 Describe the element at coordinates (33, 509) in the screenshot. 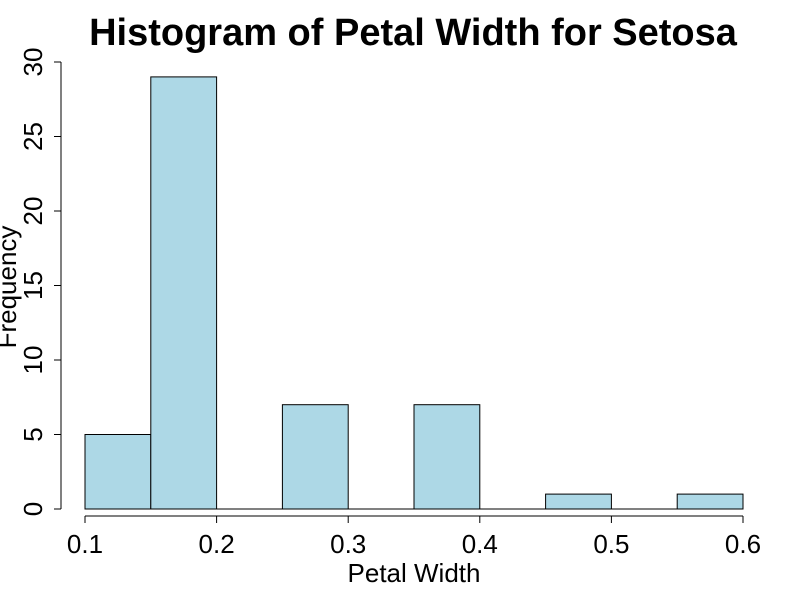

I see `y-tick-label-0: 0` at that location.